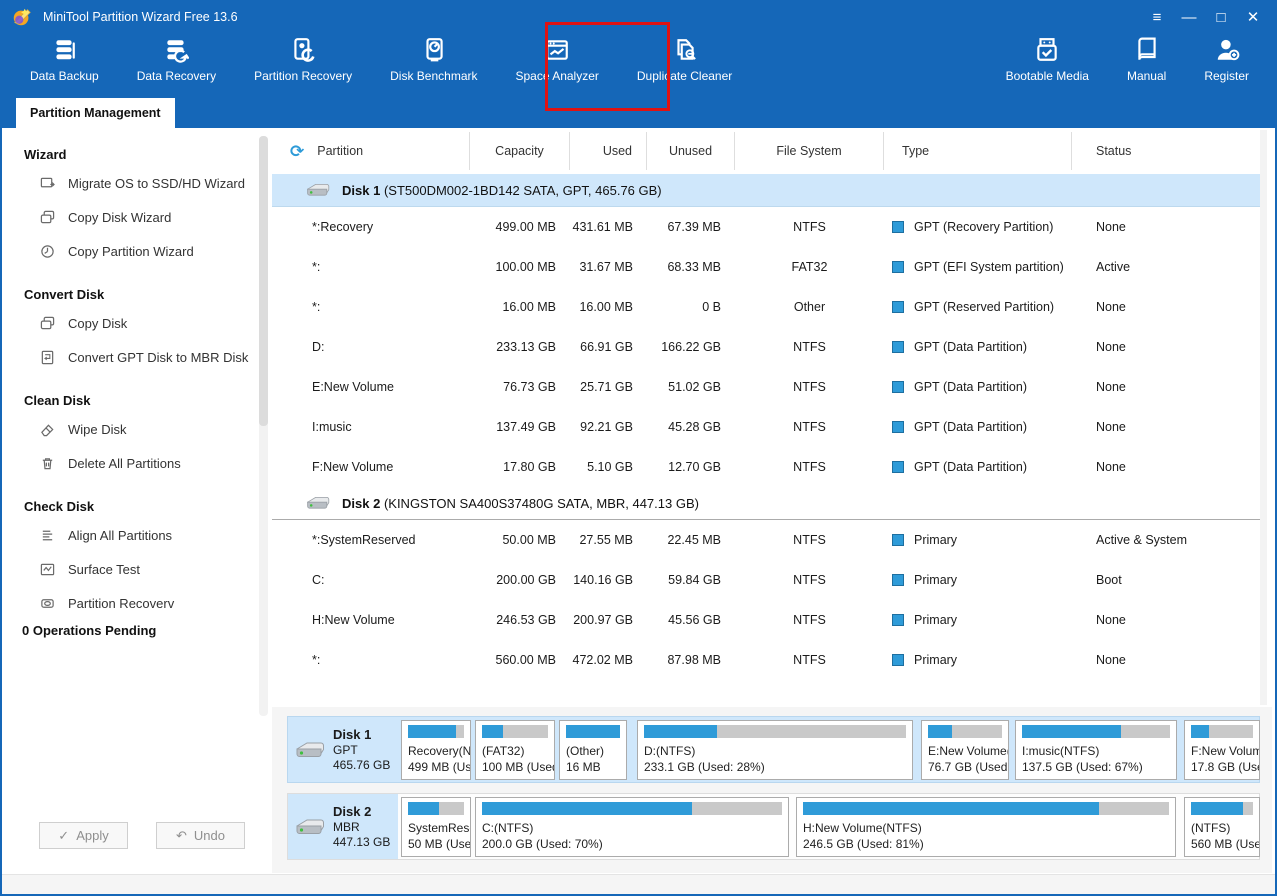  I want to click on col-type: Type, so click(916, 151).